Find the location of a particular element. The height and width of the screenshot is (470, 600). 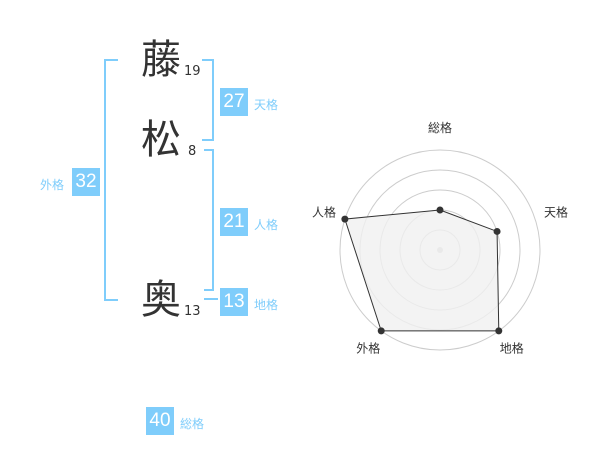

tenkaku-label: 天格 is located at coordinates (266, 105).